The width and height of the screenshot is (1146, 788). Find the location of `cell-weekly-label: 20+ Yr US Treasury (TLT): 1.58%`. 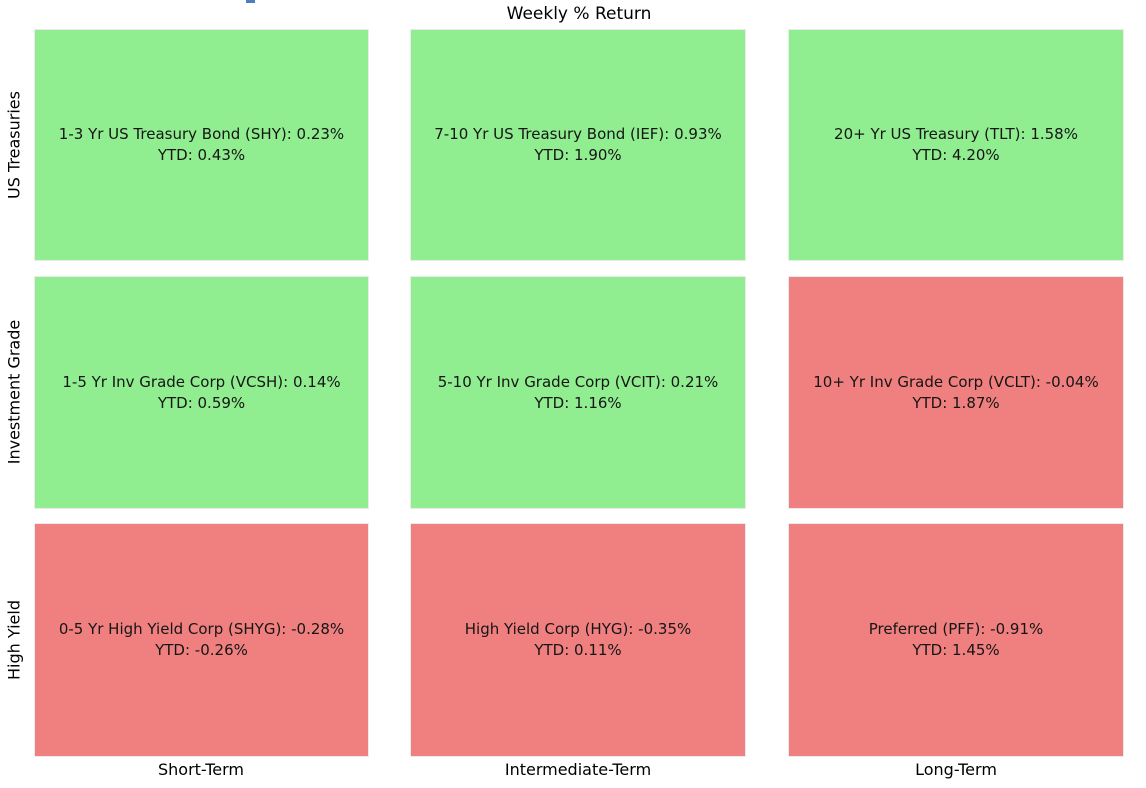

cell-weekly-label: 20+ Yr US Treasury (TLT): 1.58% is located at coordinates (956, 134).